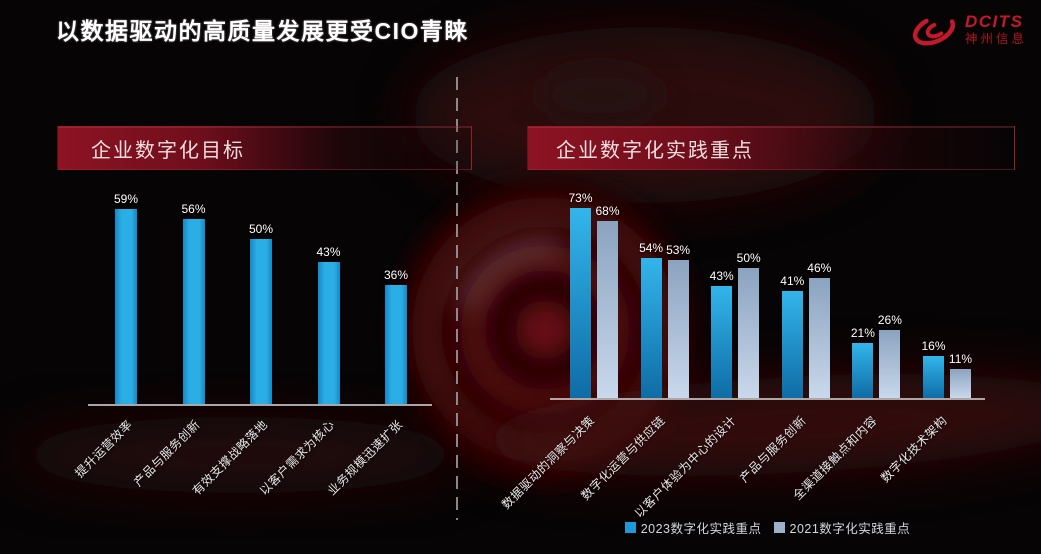  I want to click on practice-bar-2023-value: 73%, so click(580, 198).